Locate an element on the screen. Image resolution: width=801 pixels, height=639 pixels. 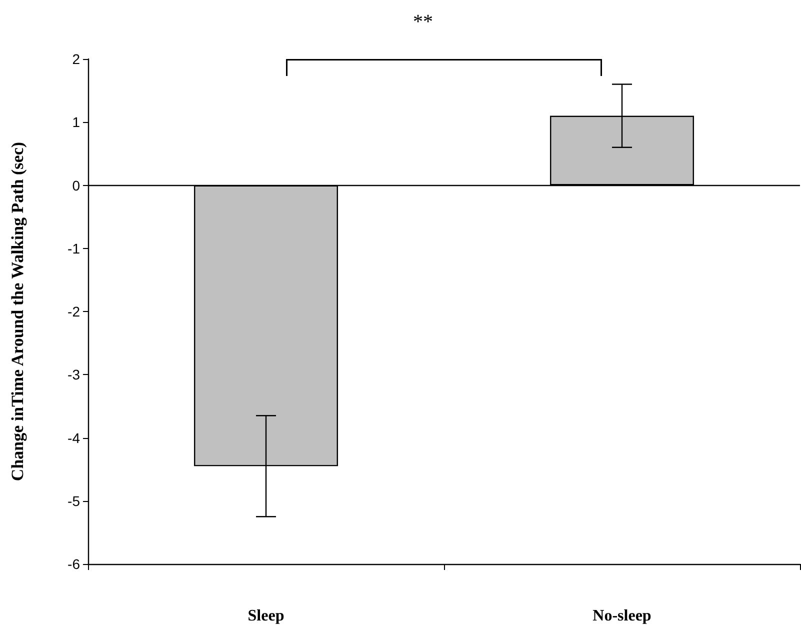
y-tick-label: -1 is located at coordinates (74, 248).